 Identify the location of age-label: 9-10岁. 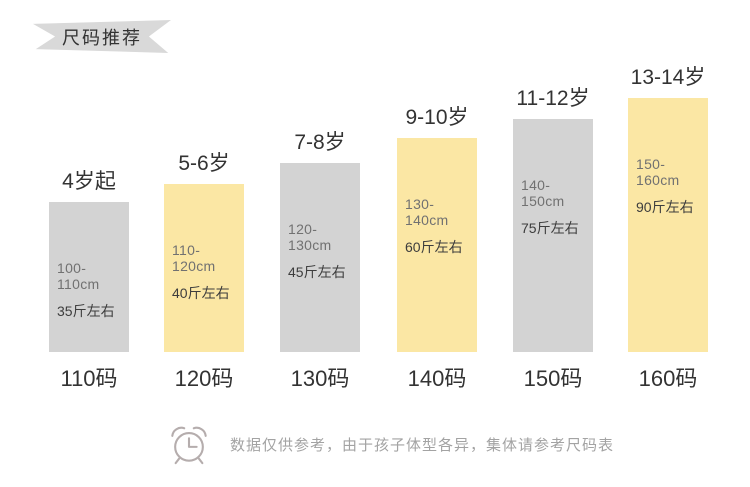
(437, 117).